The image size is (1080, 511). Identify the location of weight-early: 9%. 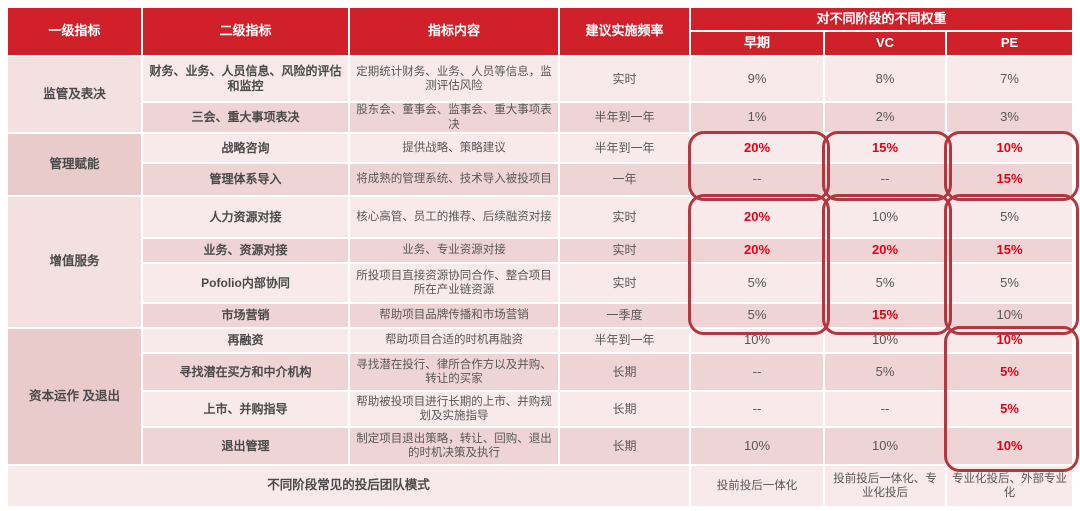
(757, 79).